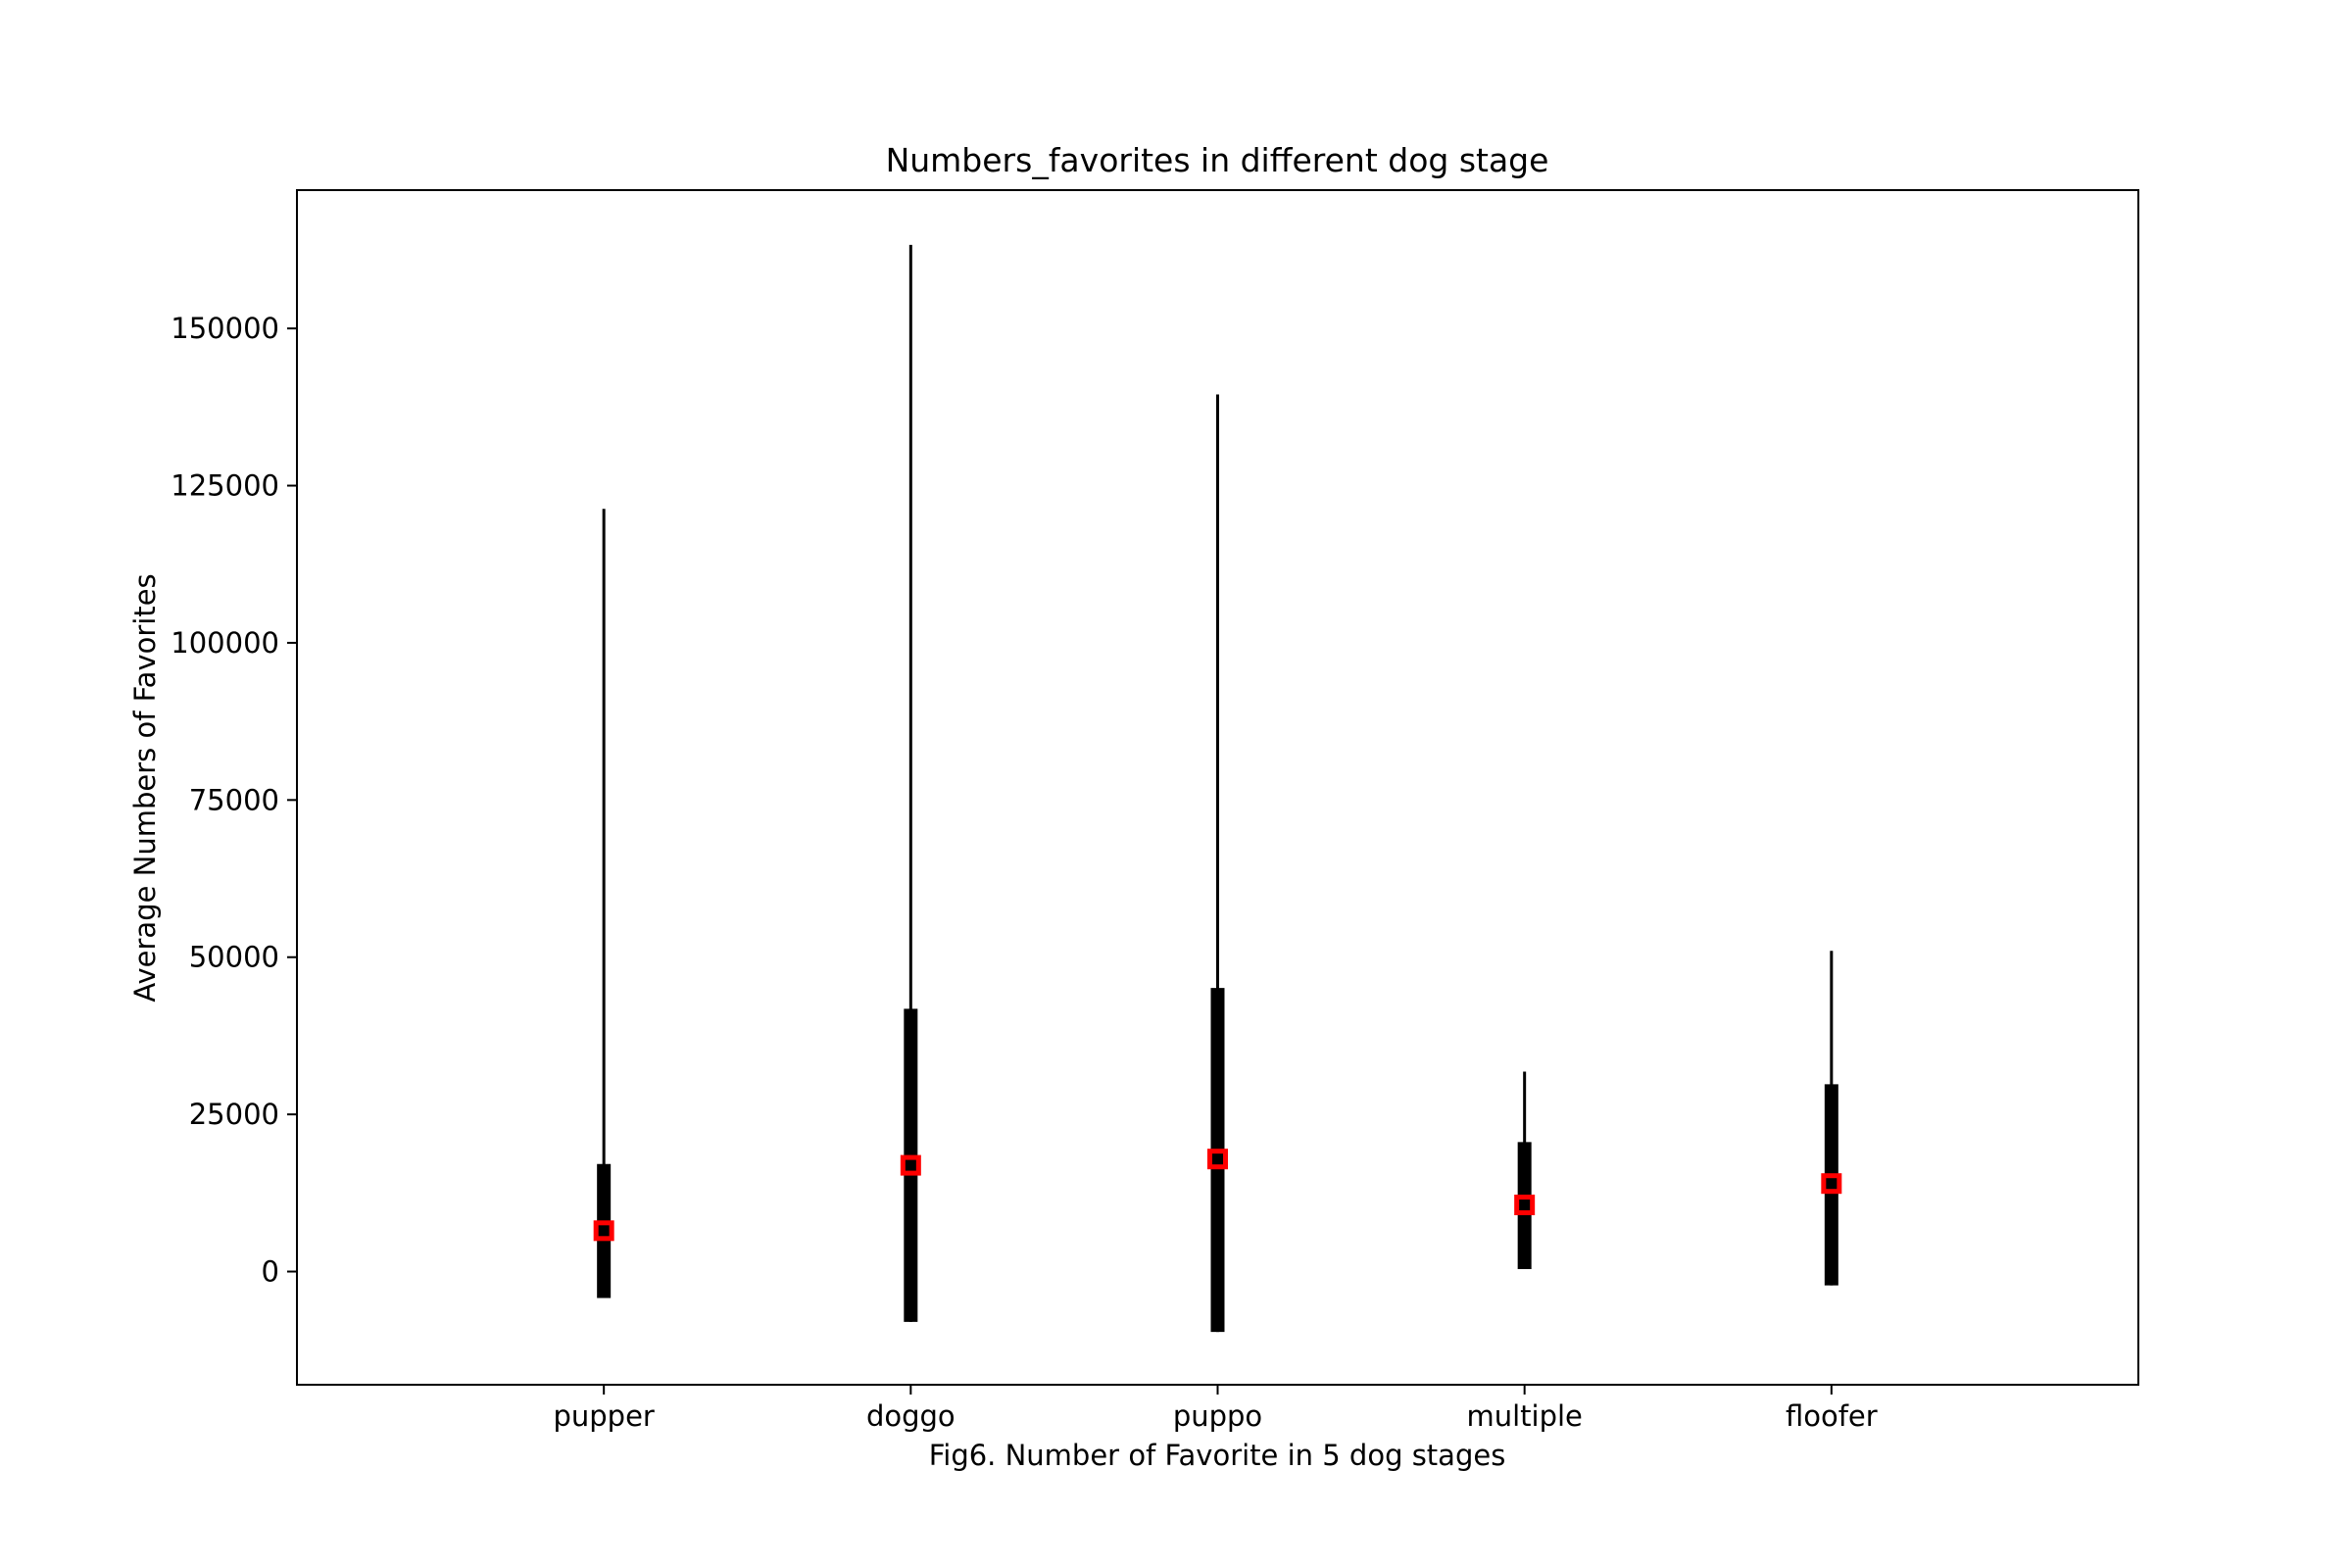 The width and height of the screenshot is (2352, 1568). I want to click on series-multiple, so click(1525, 1170).